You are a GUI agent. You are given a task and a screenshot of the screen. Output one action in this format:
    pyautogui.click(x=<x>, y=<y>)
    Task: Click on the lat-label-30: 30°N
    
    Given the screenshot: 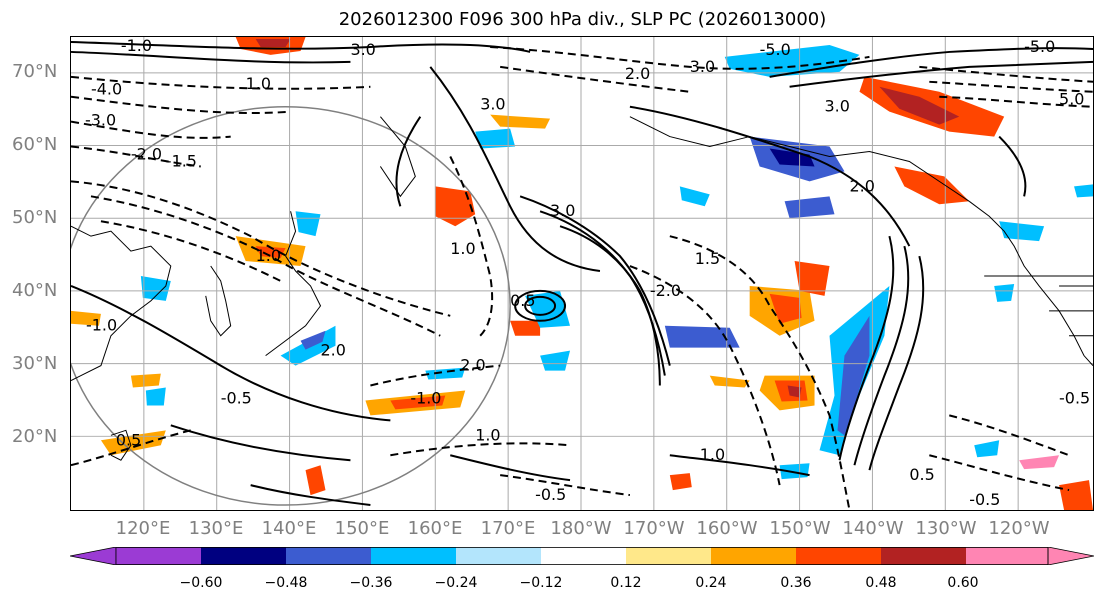 What is the action you would take?
    pyautogui.click(x=35, y=363)
    